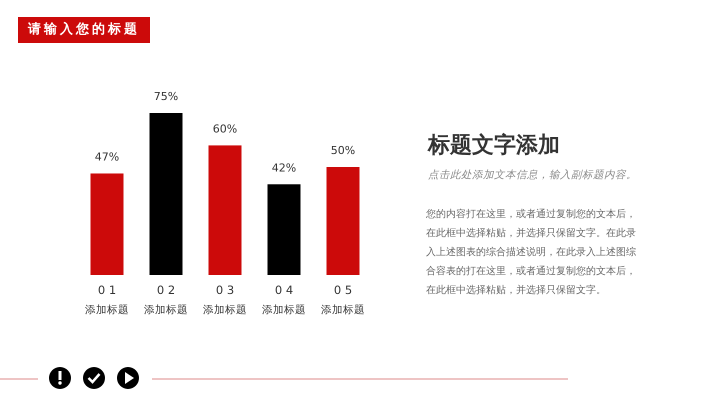 Image resolution: width=720 pixels, height=405 pixels. I want to click on x-tick-label: 0 5 添加标题, so click(343, 299).